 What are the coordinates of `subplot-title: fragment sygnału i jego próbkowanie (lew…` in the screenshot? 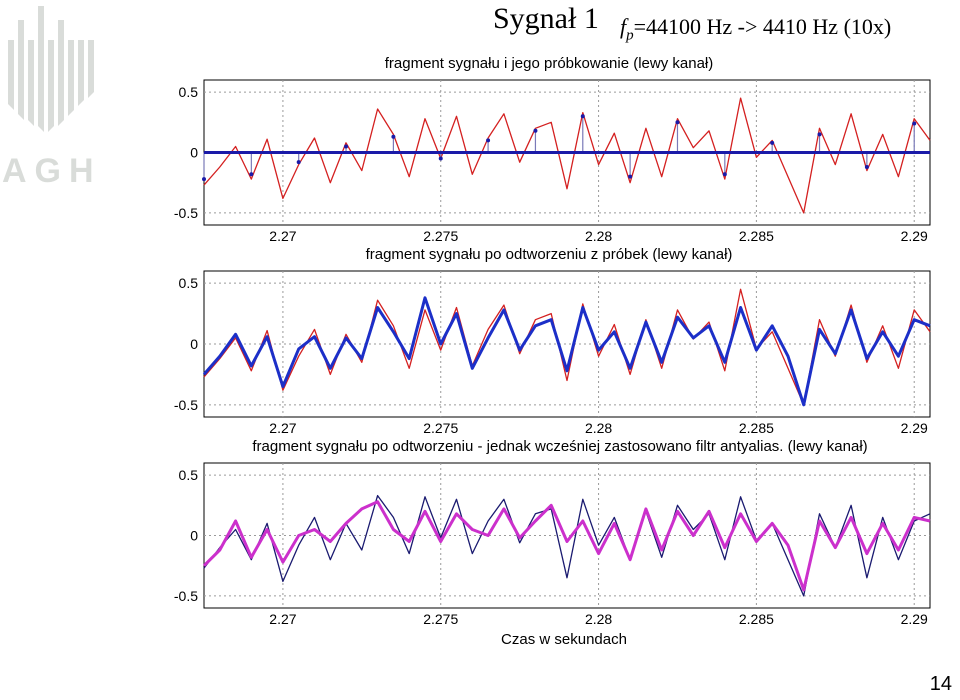 It's located at (549, 63).